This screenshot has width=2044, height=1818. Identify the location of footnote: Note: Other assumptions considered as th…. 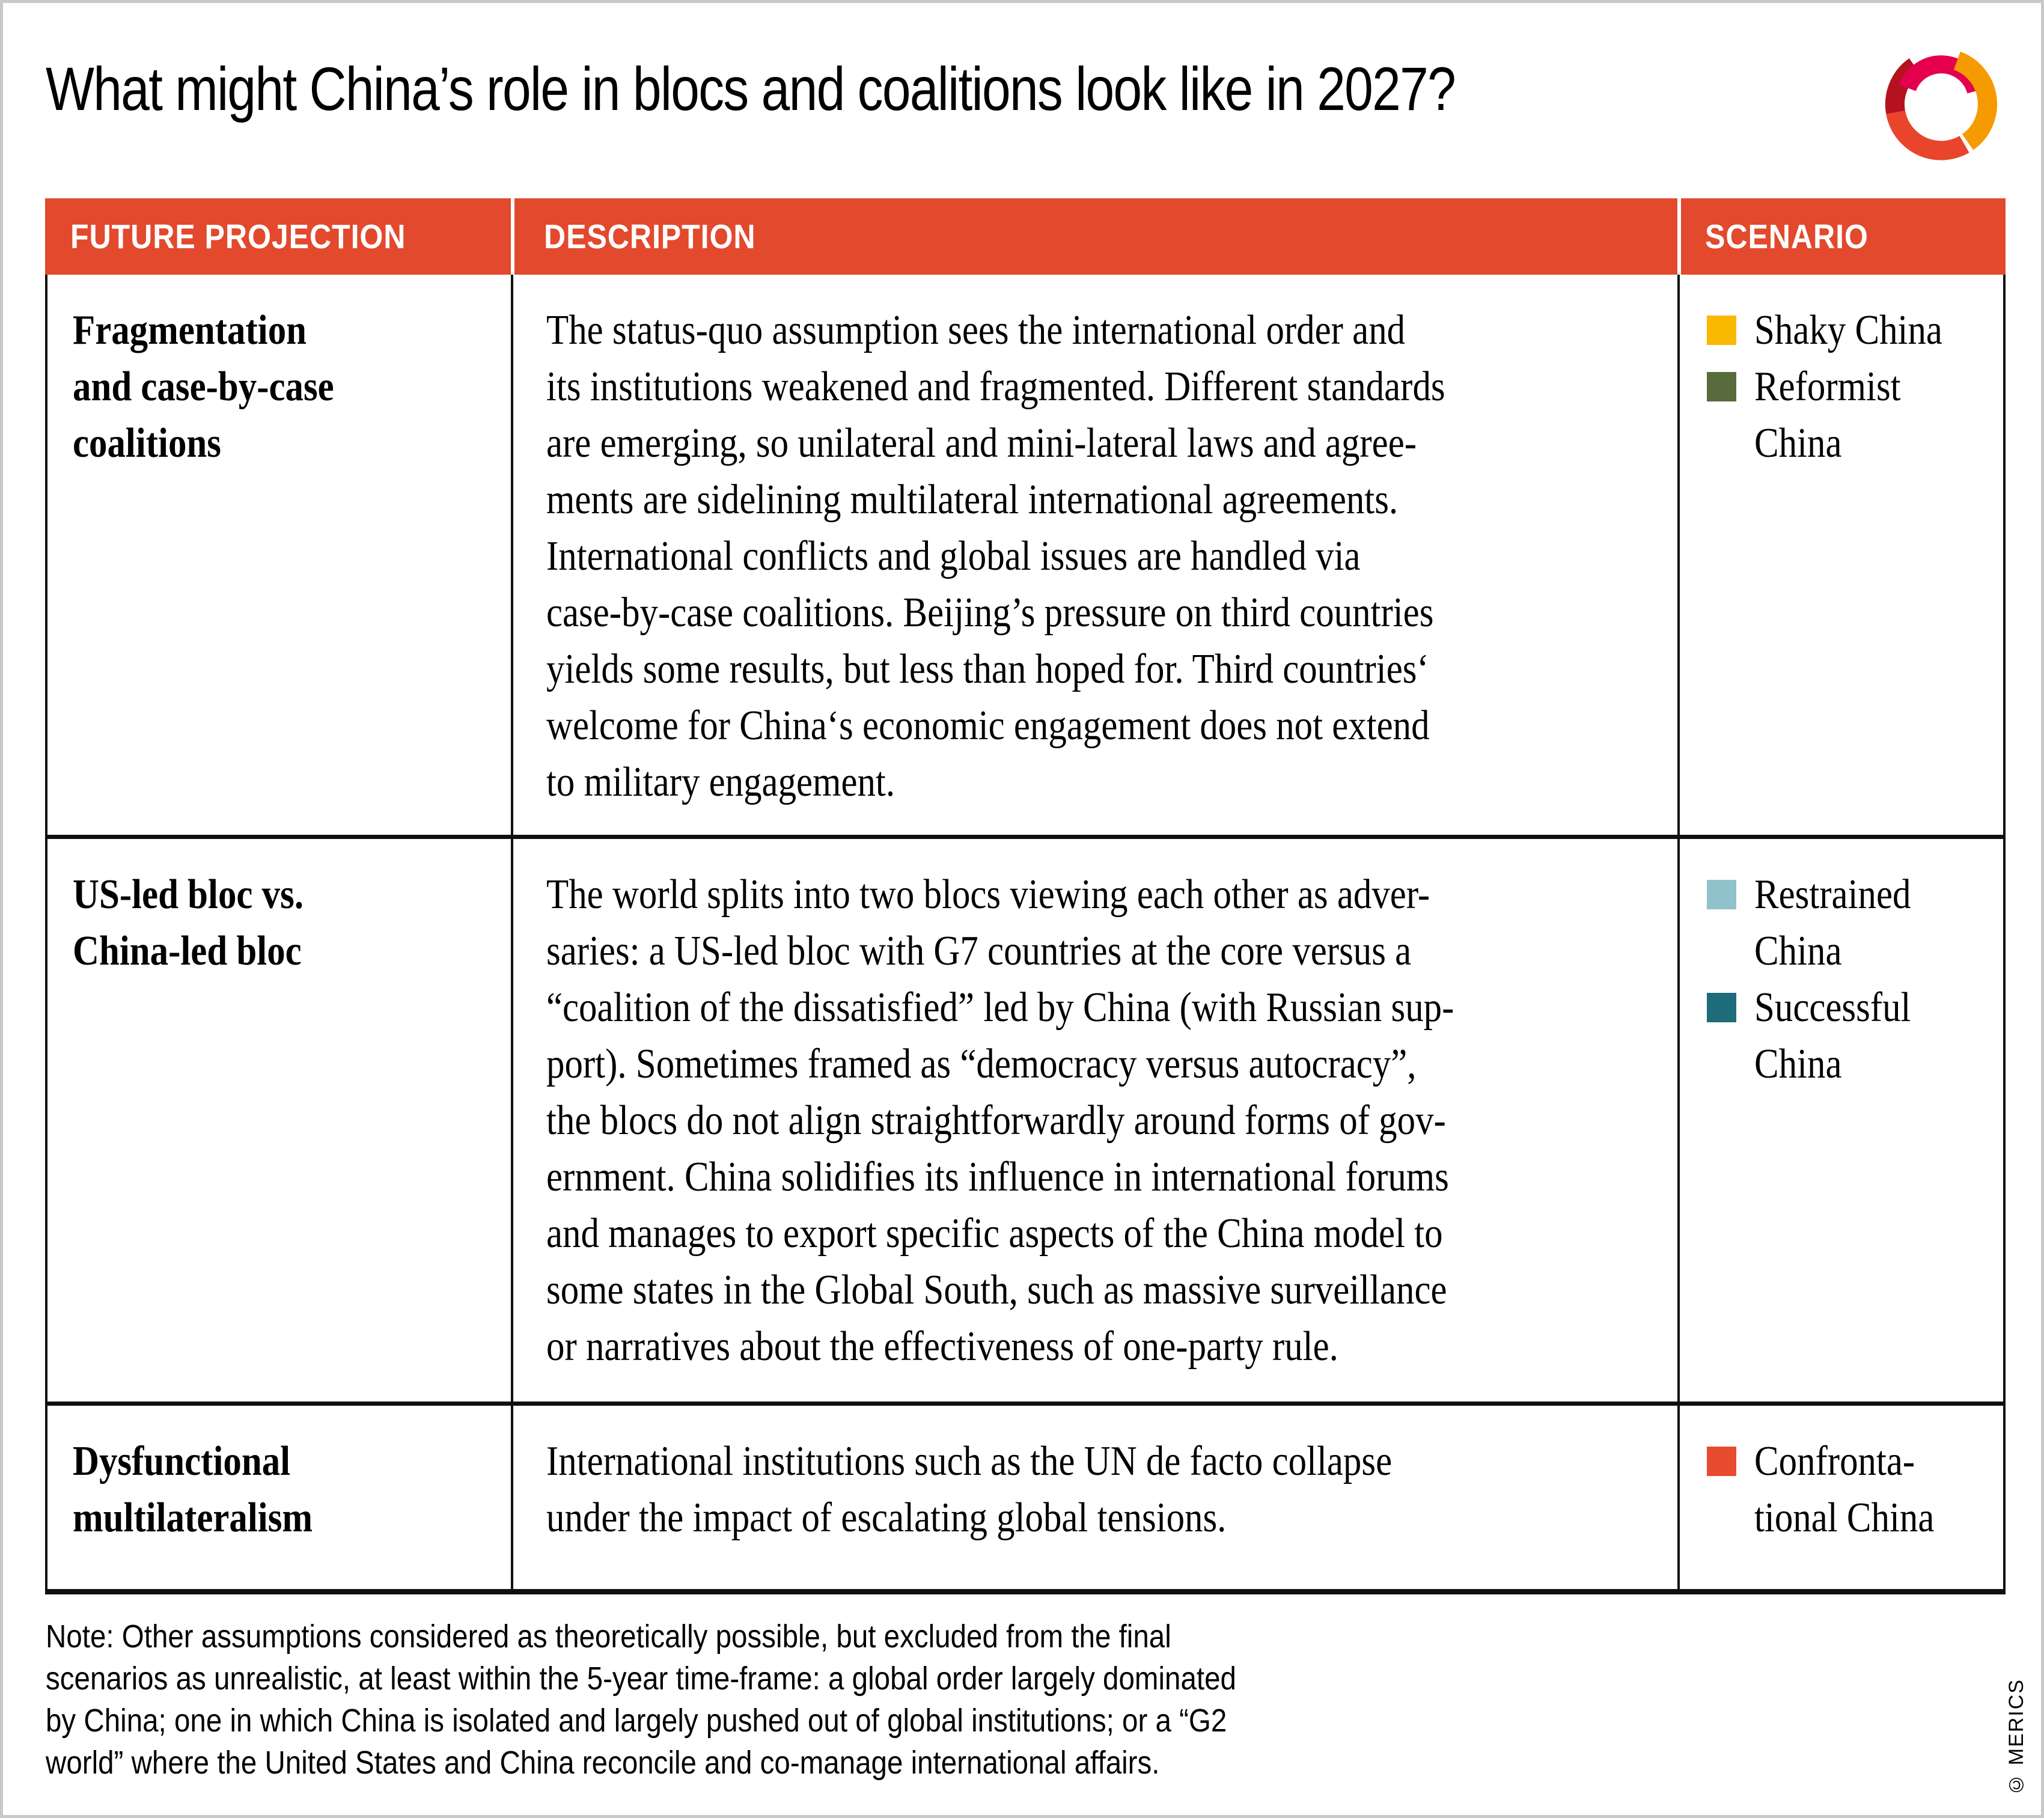
(641, 1699).